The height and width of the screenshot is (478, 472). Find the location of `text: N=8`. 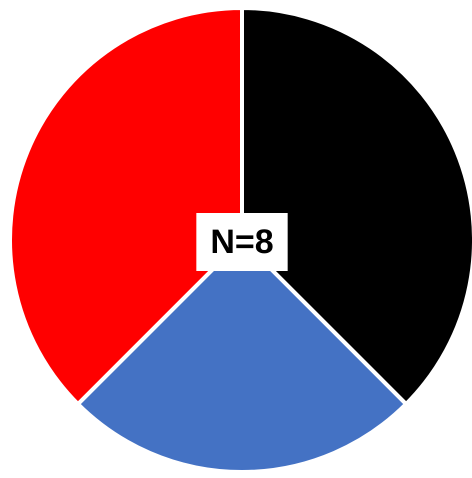

text: N=8 is located at coordinates (242, 242).